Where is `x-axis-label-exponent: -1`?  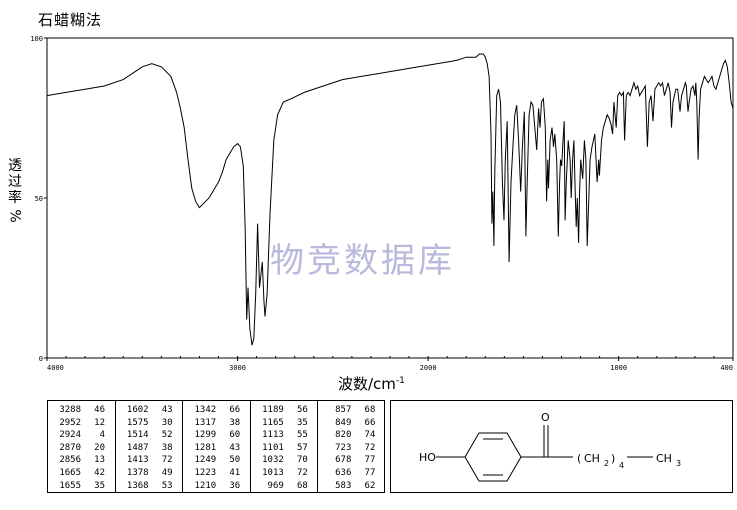
x-axis-label-exponent: -1 is located at coordinates (400, 381).